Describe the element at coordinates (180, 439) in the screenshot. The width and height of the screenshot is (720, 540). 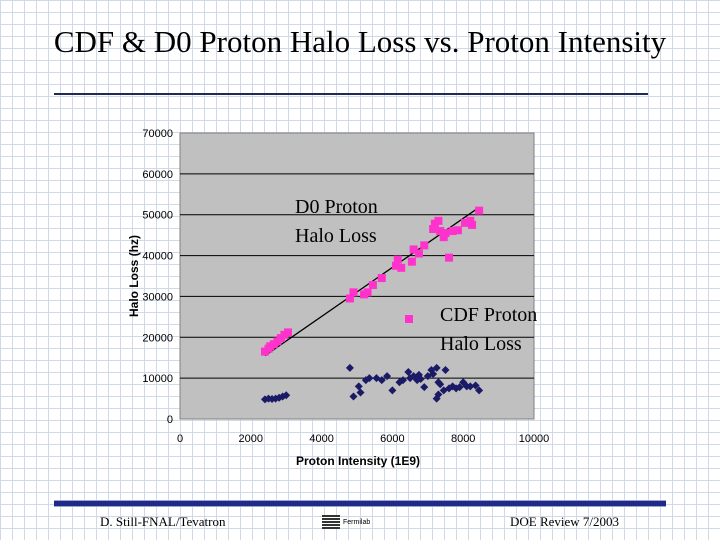
I see `x-tick-label: 0` at that location.